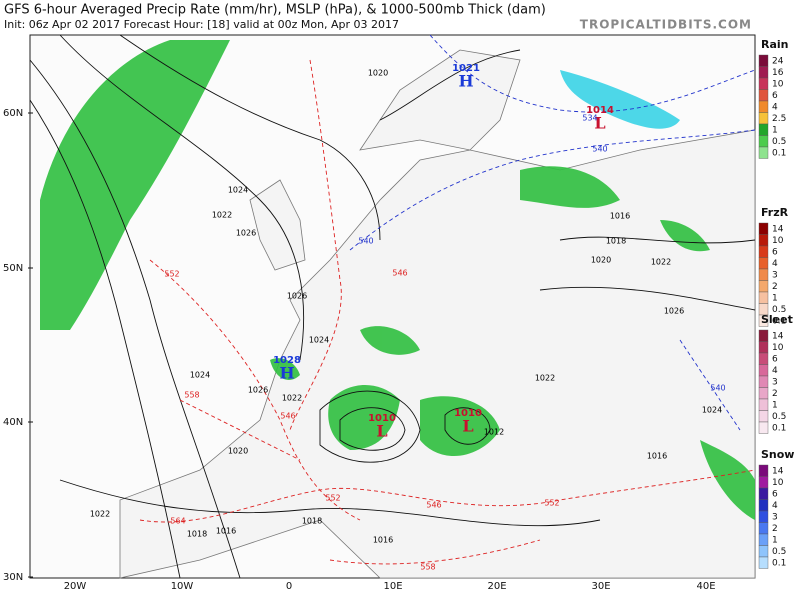  What do you see at coordinates (778, 62) in the screenshot?
I see `legend-label: 24` at bounding box center [778, 62].